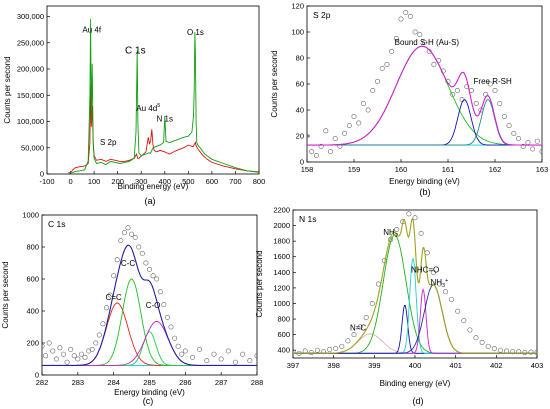  Describe the element at coordinates (542, 169) in the screenshot. I see `x-tick-label: 163` at that location.